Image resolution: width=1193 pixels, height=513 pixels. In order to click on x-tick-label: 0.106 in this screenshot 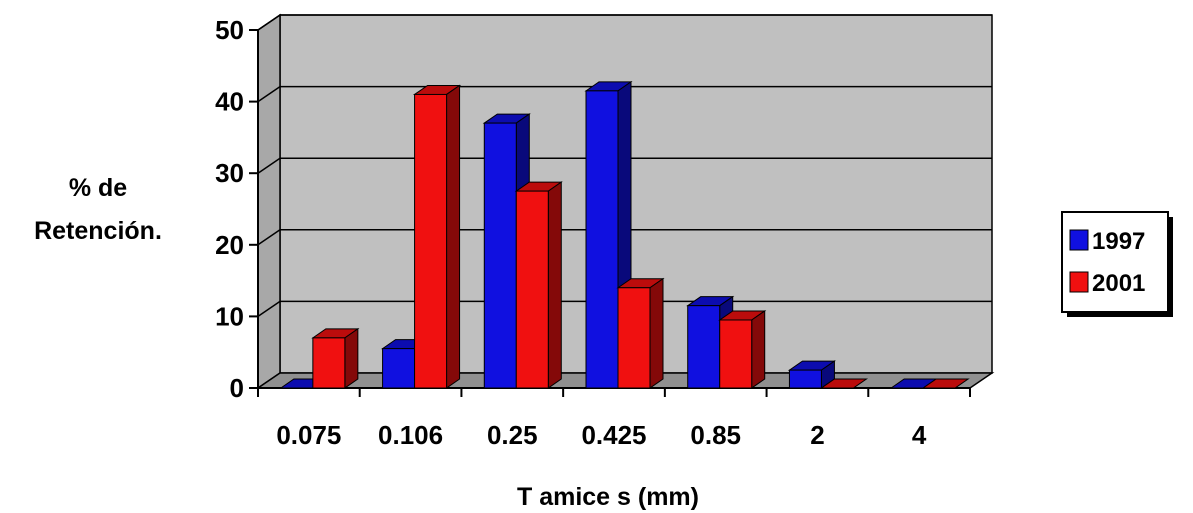, I will do `click(410, 435)`.